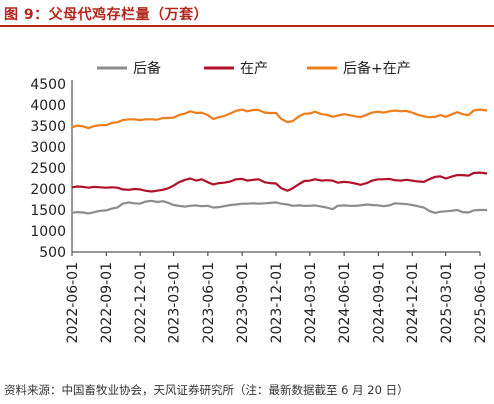 The height and width of the screenshot is (404, 494). Describe the element at coordinates (311, 302) in the screenshot. I see `x-tick-label: 2024-03-01` at that location.